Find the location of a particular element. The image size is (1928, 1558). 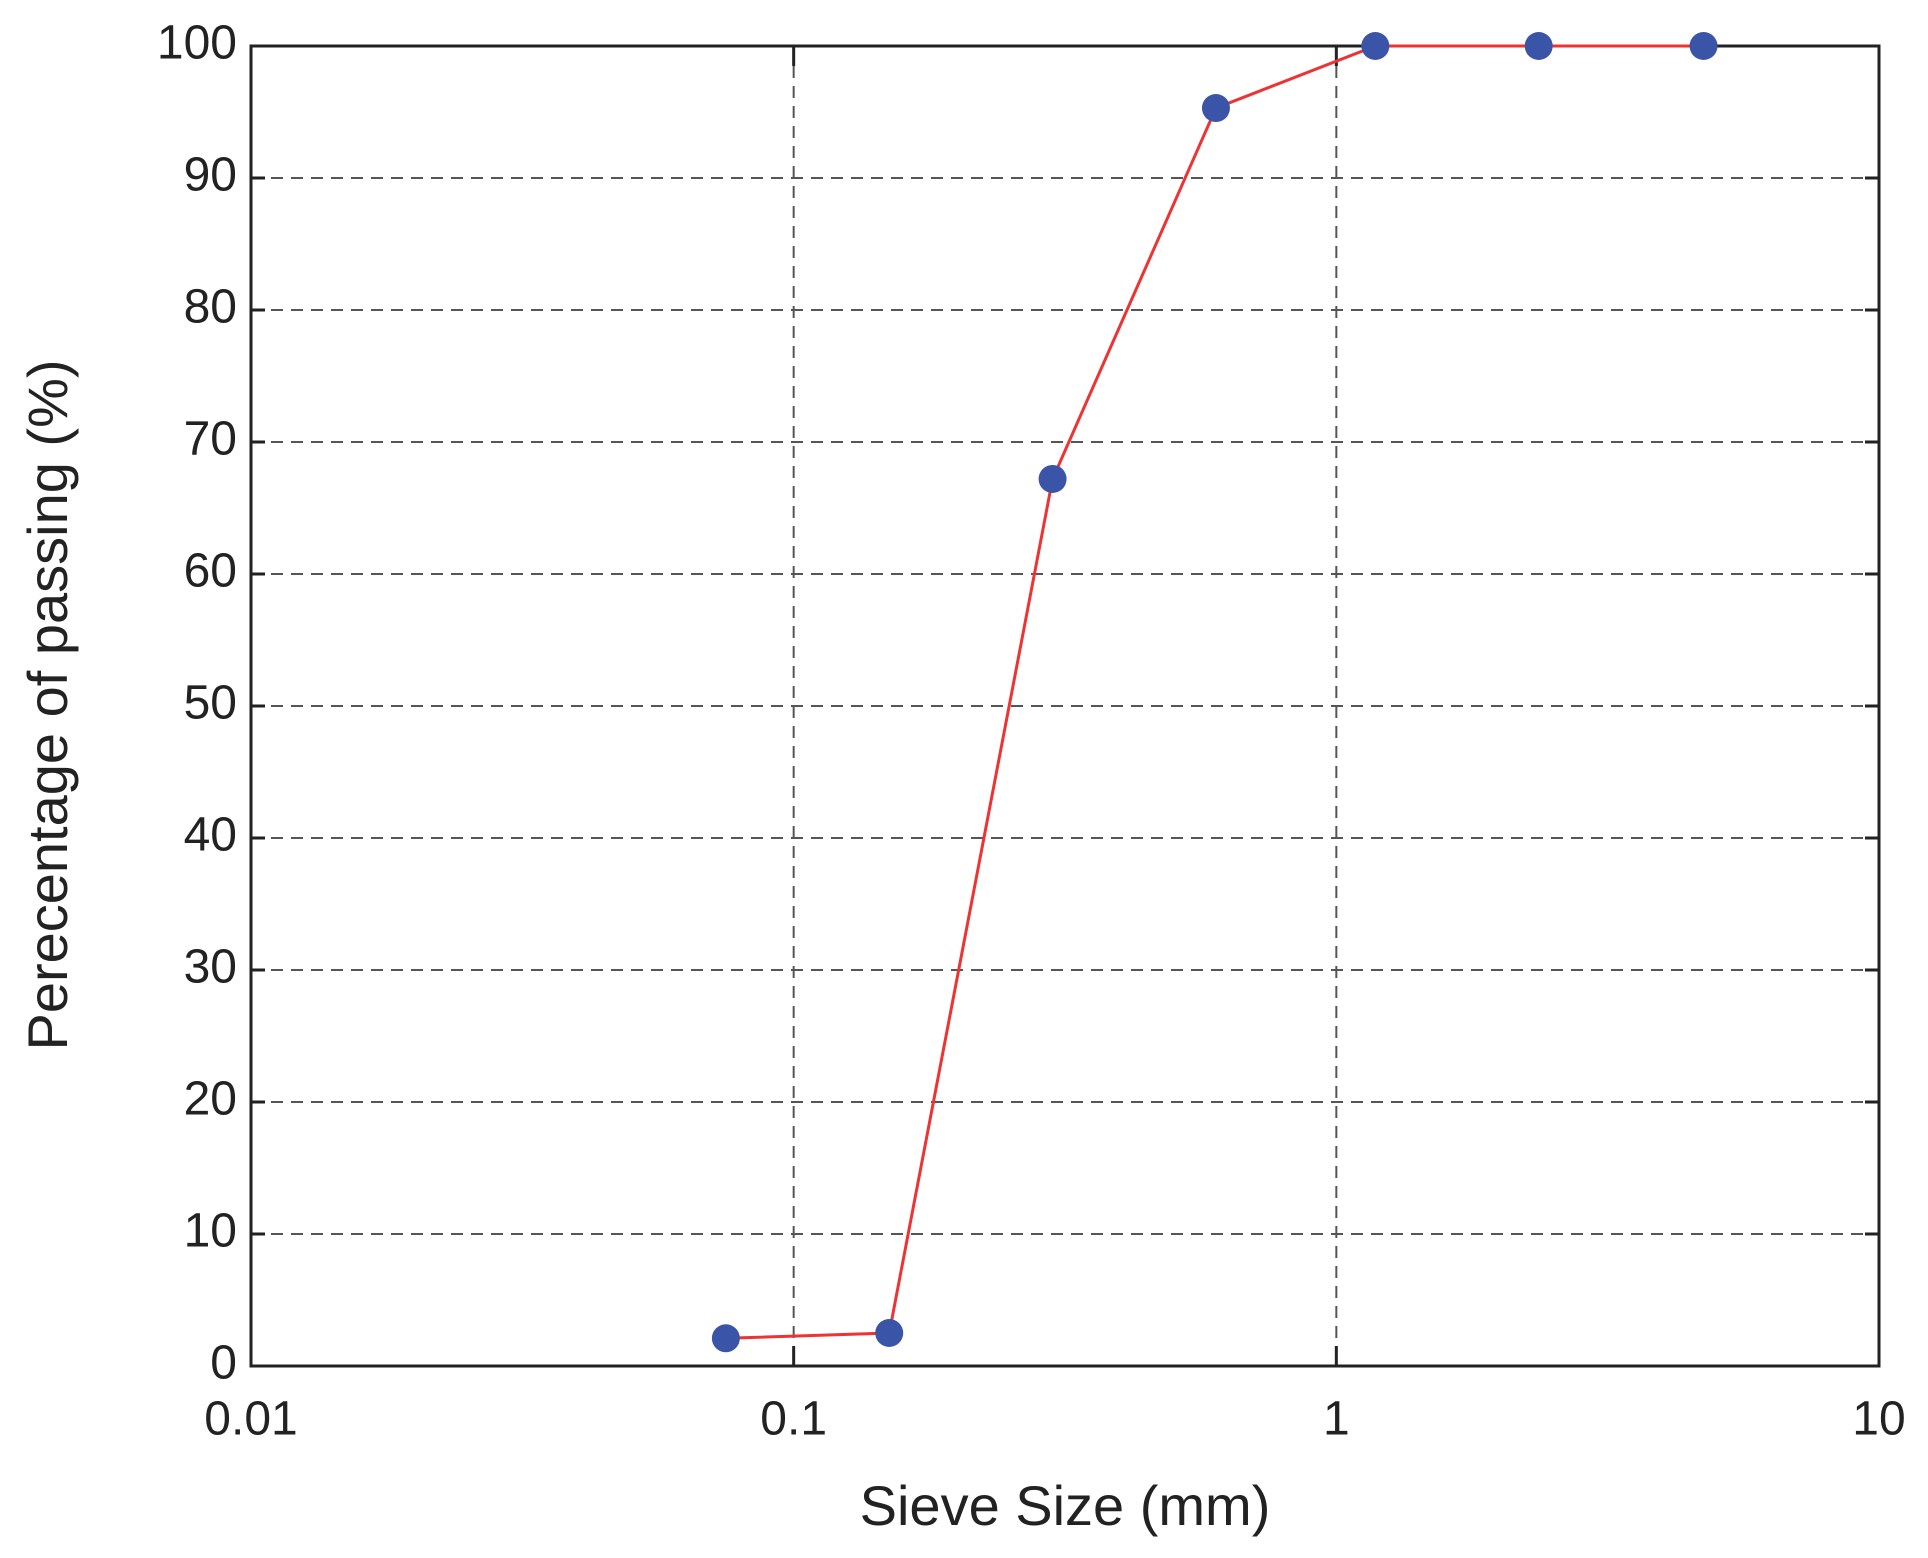

x-axis-title: Sieve Size (mm) is located at coordinates (1065, 1505).